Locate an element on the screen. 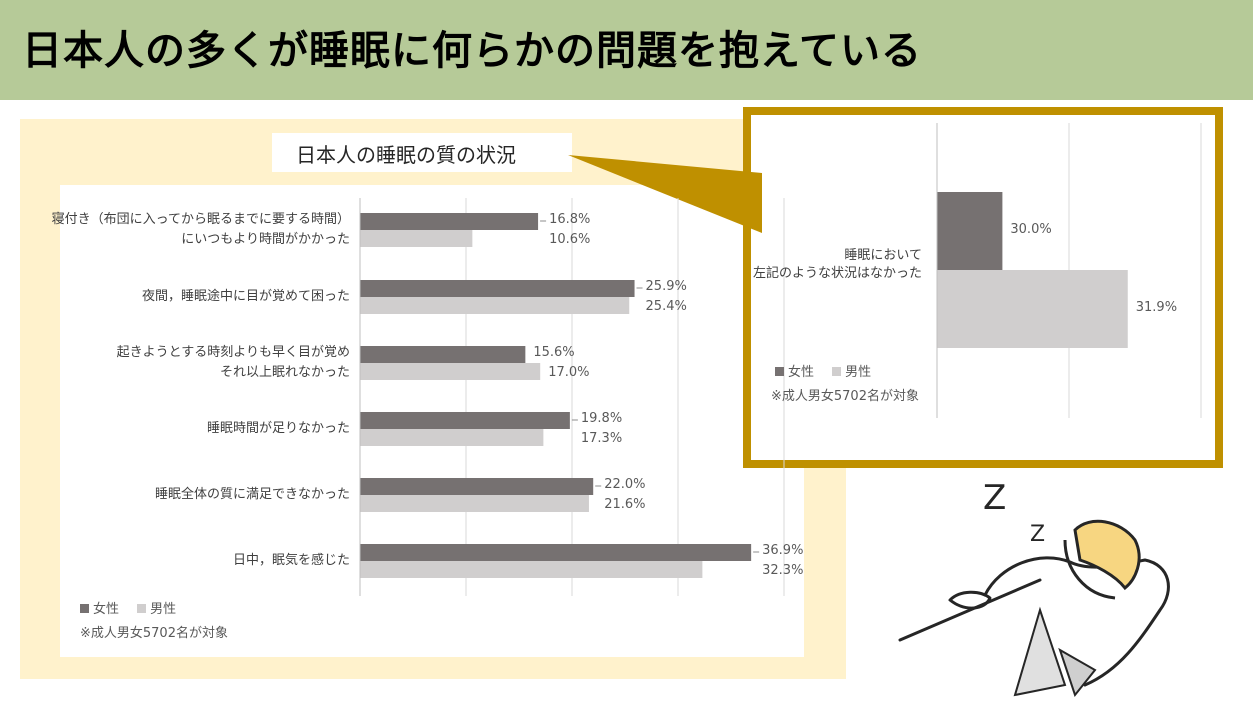  legend-item-male: 男性 is located at coordinates (156, 609).